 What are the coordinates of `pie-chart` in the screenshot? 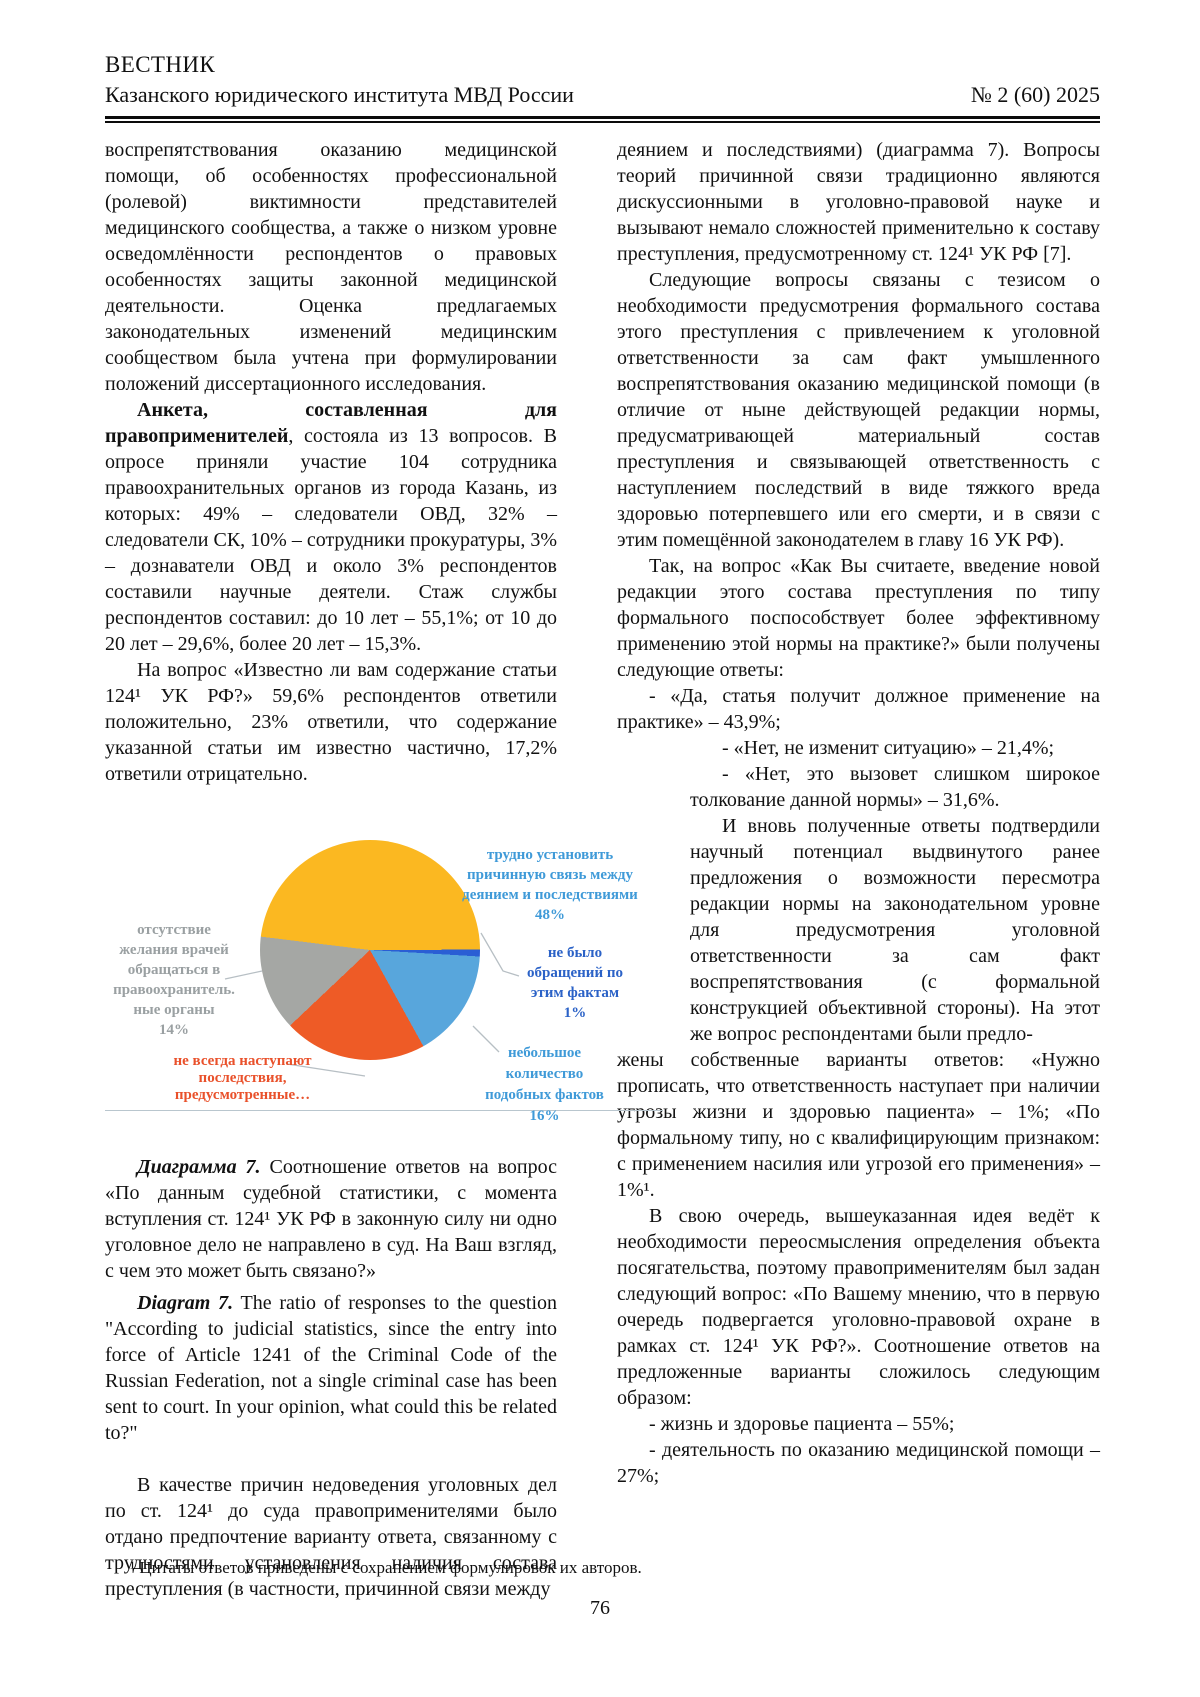 It's located at (370, 950).